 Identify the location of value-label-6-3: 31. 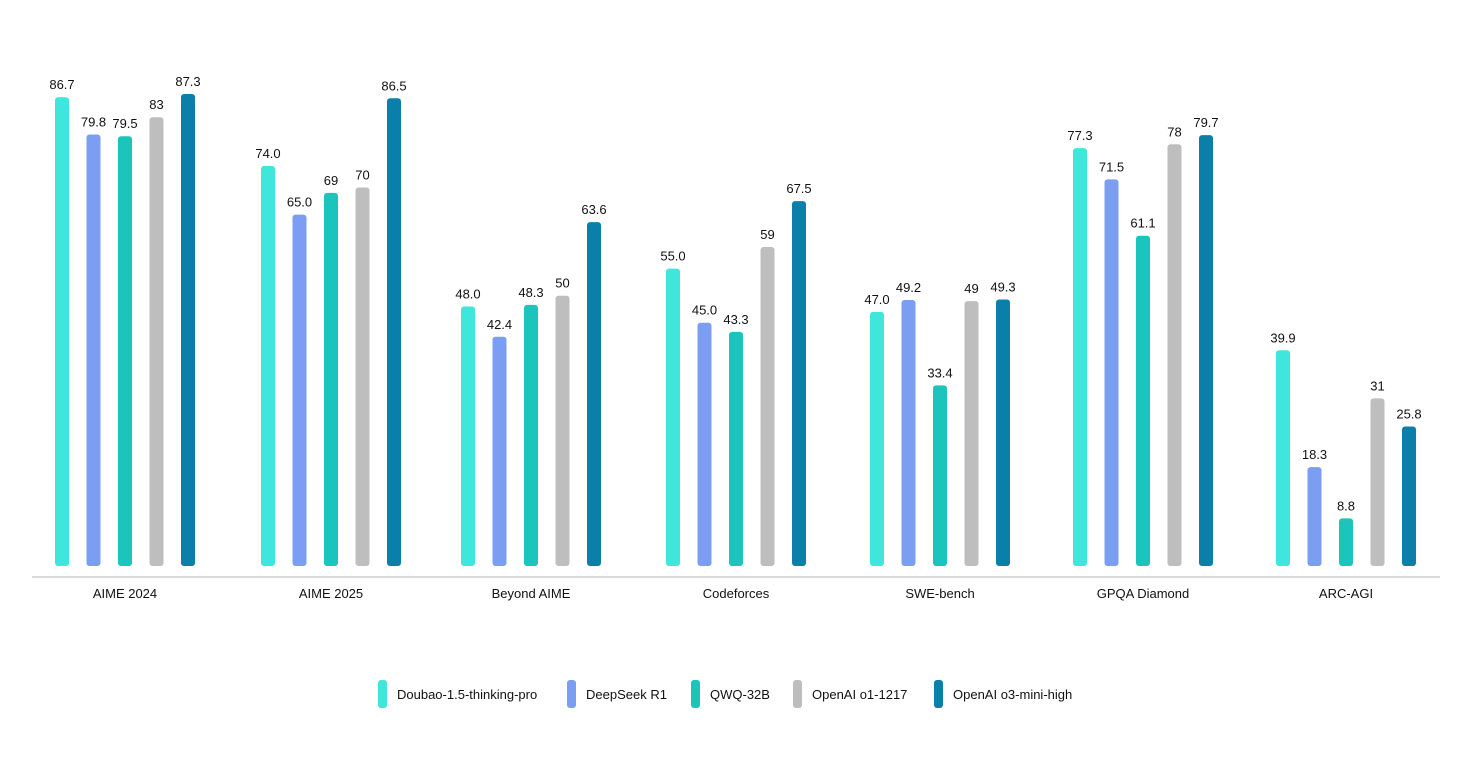
(1377, 385).